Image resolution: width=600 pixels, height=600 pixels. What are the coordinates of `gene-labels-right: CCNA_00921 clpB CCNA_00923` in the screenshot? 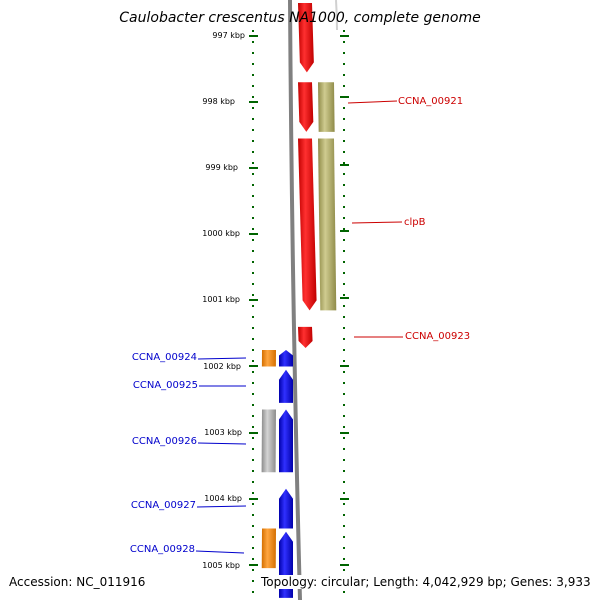 It's located at (408, 219).